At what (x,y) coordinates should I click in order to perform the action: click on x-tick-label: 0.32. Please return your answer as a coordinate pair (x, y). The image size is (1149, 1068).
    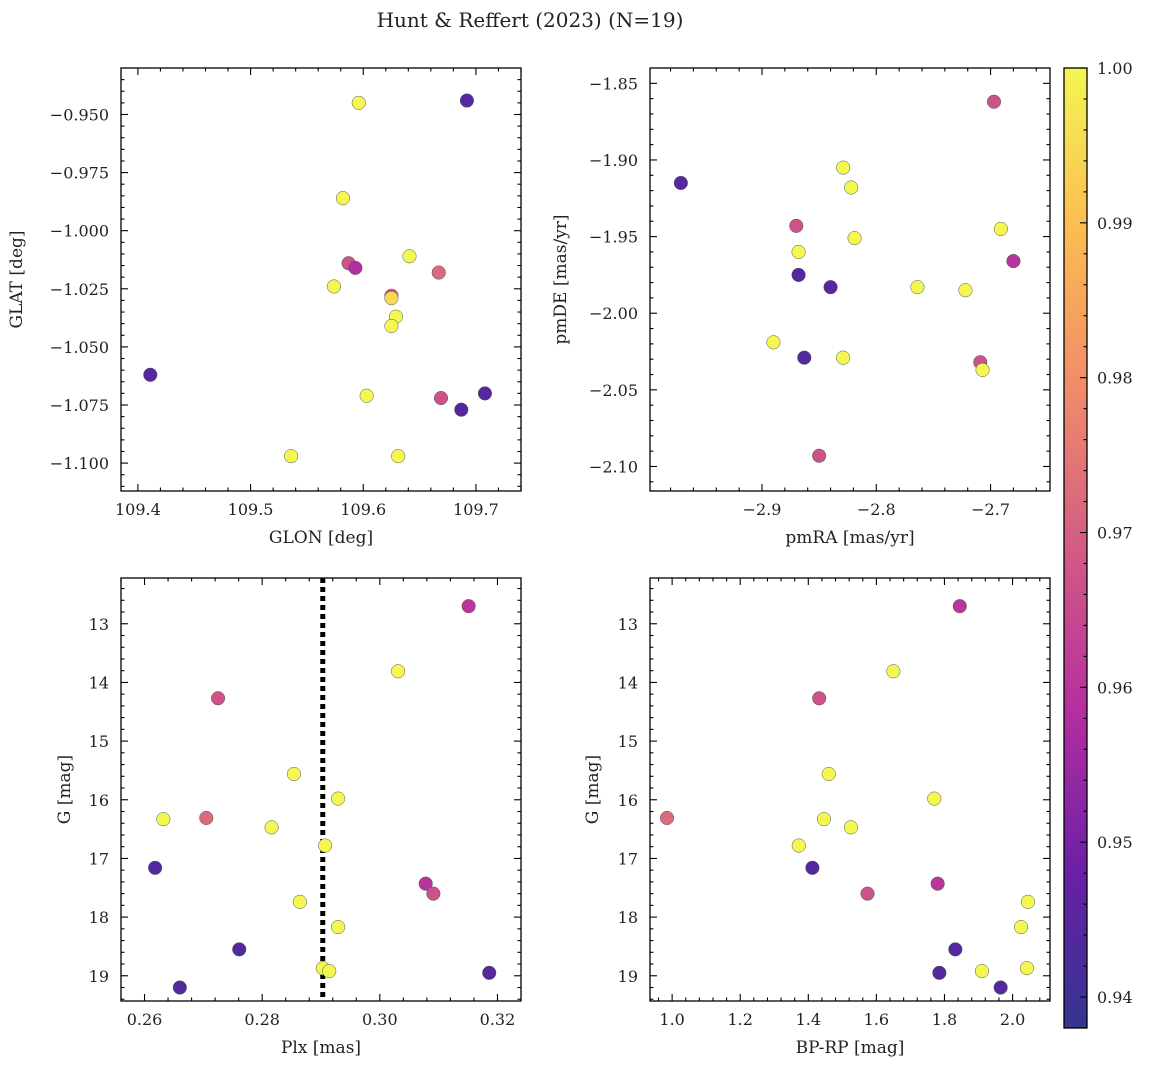
    Looking at the image, I should click on (498, 1019).